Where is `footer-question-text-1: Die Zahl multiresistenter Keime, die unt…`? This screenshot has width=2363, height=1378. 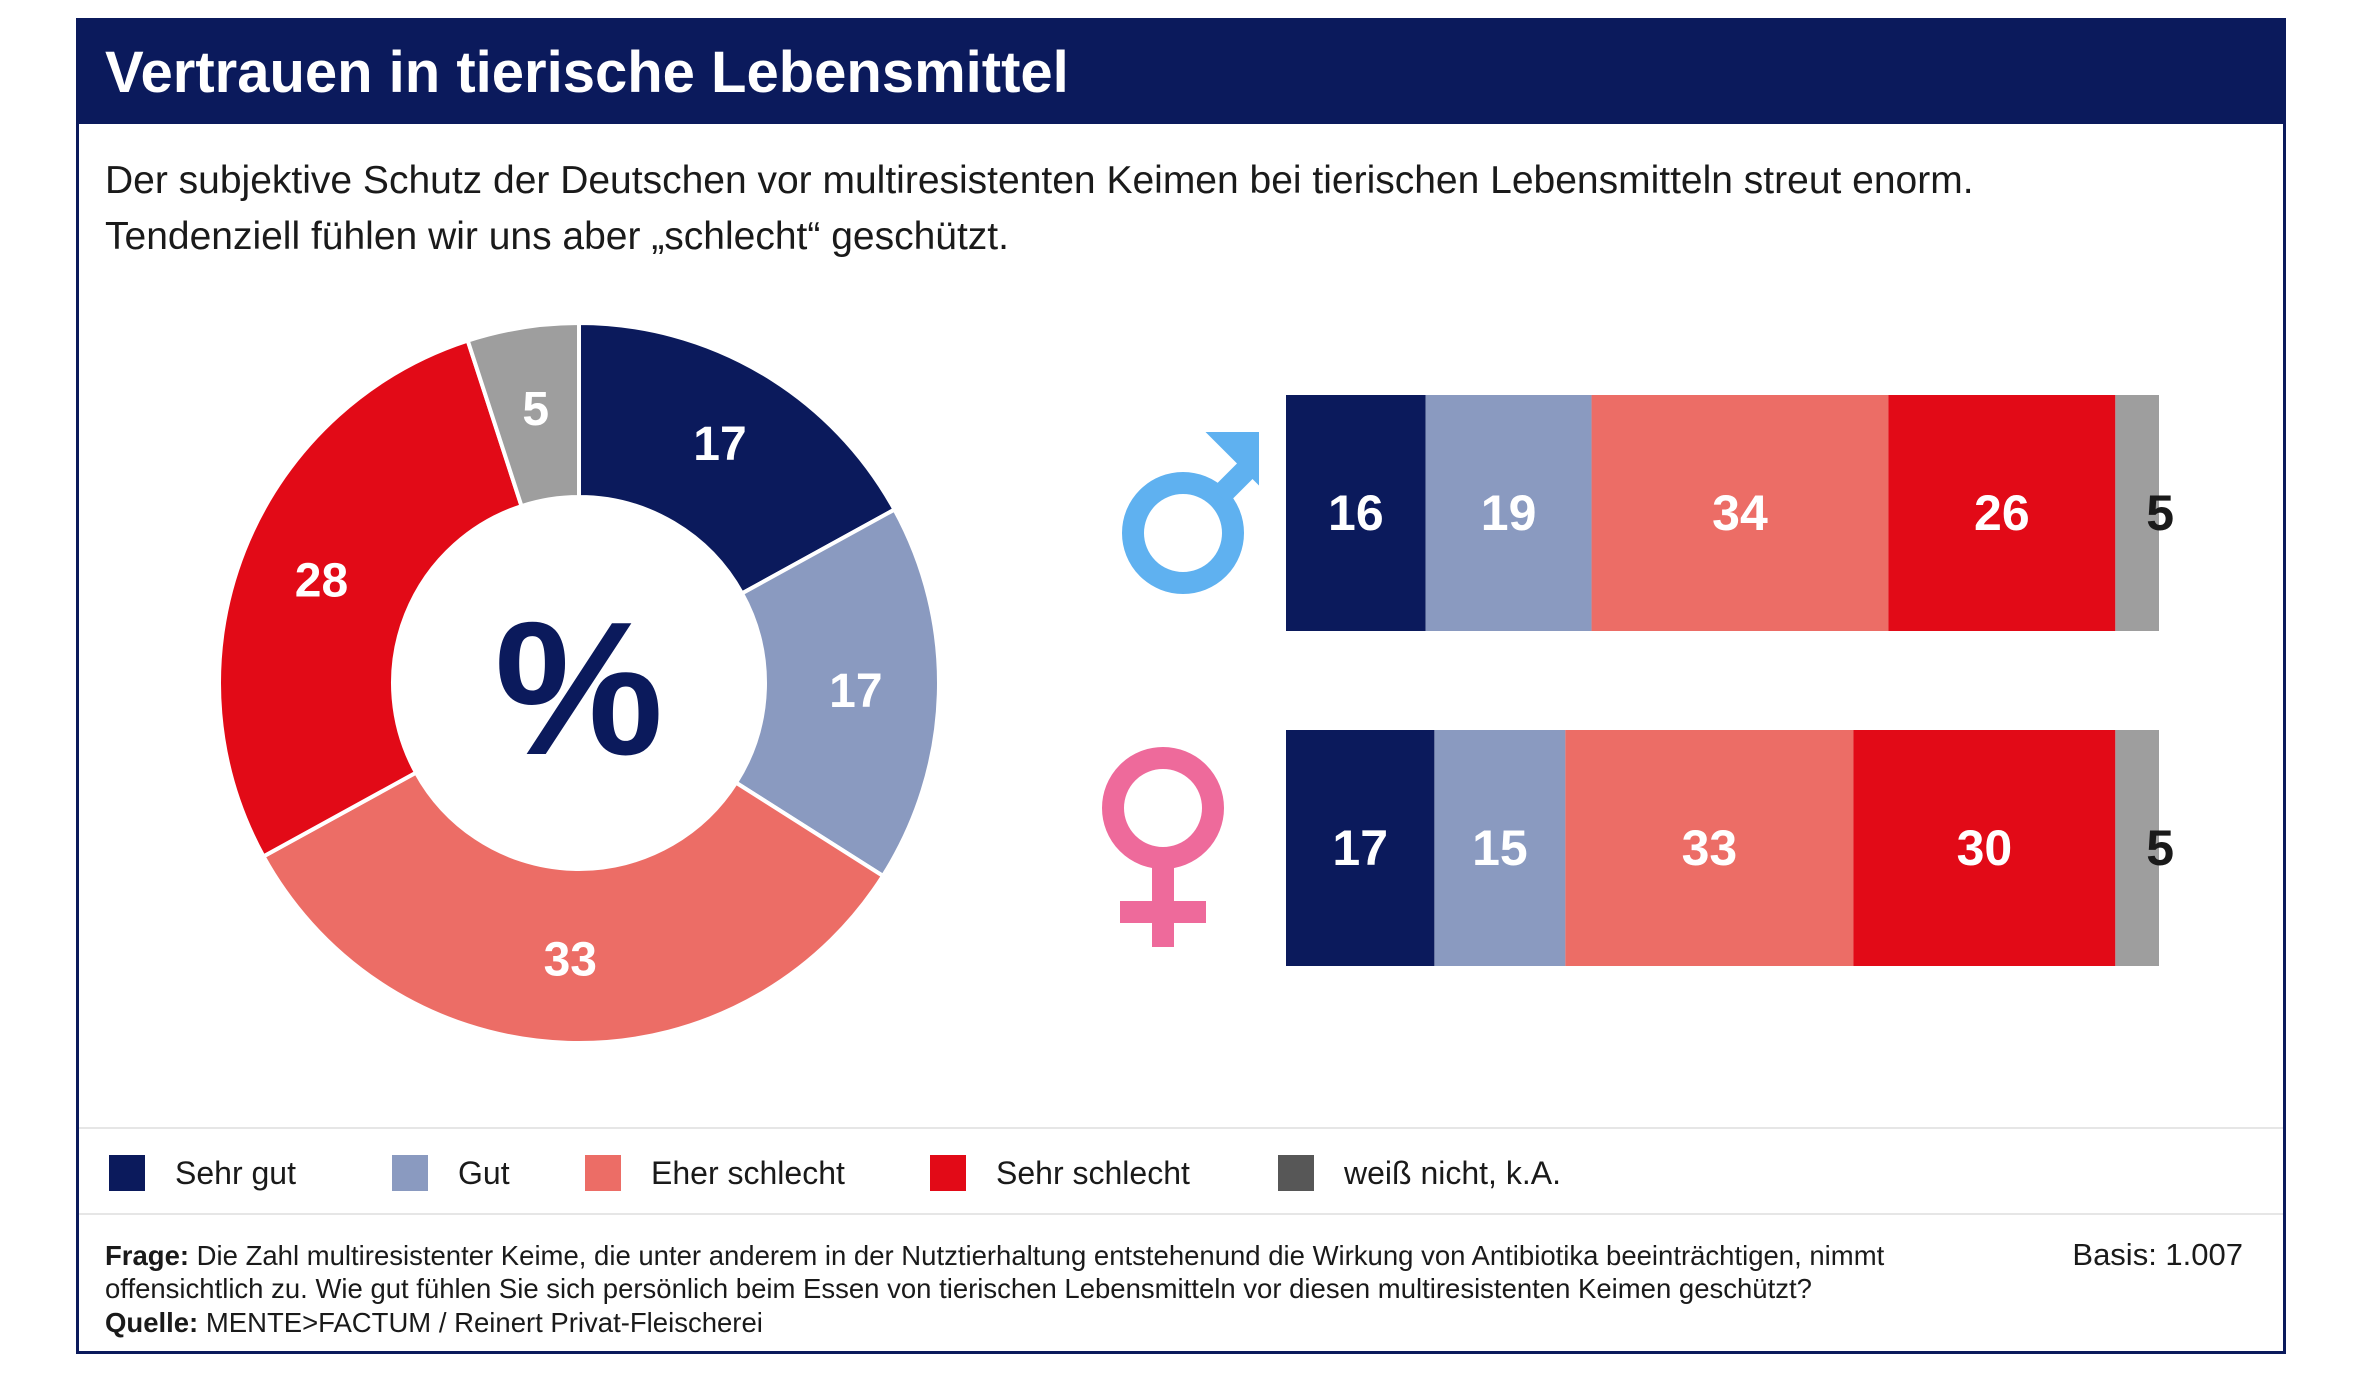
footer-question-text-1: Die Zahl multiresistenter Keime, die unt… is located at coordinates (1037, 1255).